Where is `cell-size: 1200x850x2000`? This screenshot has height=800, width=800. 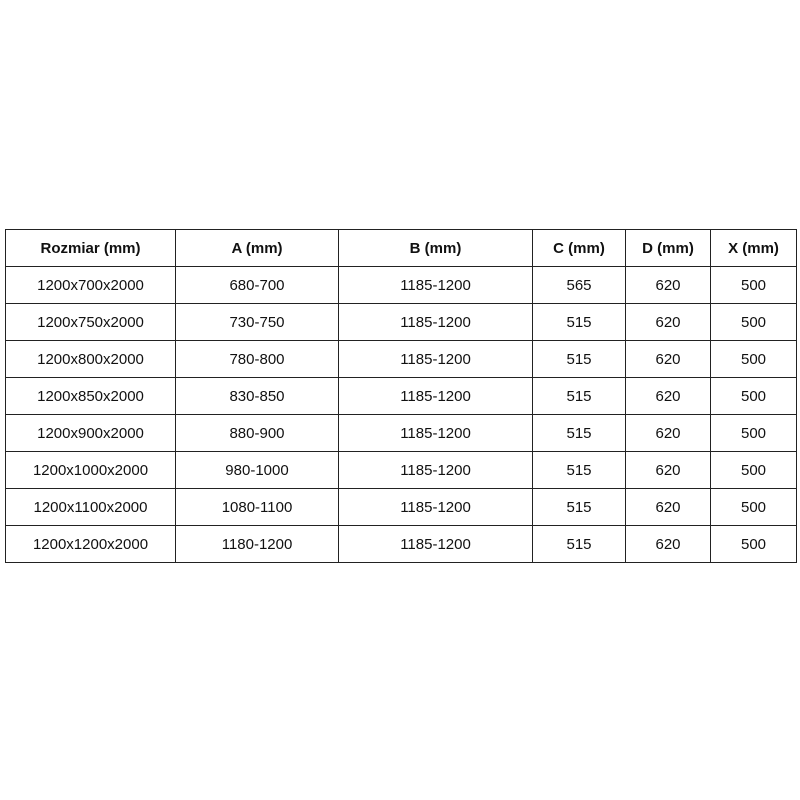
cell-size: 1200x850x2000 is located at coordinates (90, 396).